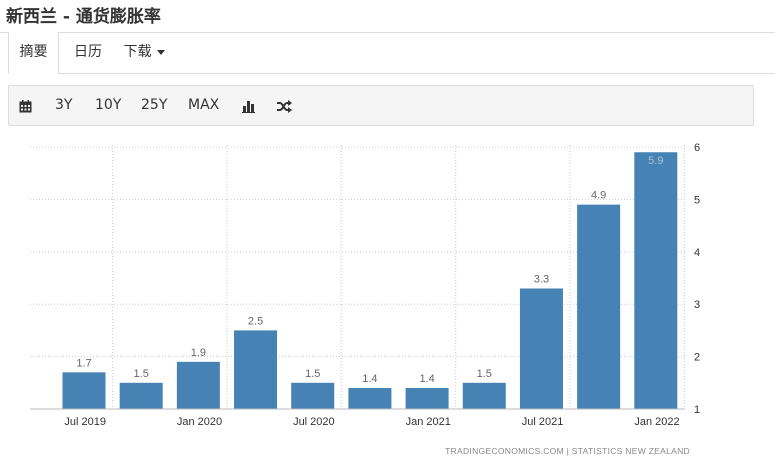 Image resolution: width=775 pixels, height=466 pixels. I want to click on tab-calendar: 日历, so click(88, 53).